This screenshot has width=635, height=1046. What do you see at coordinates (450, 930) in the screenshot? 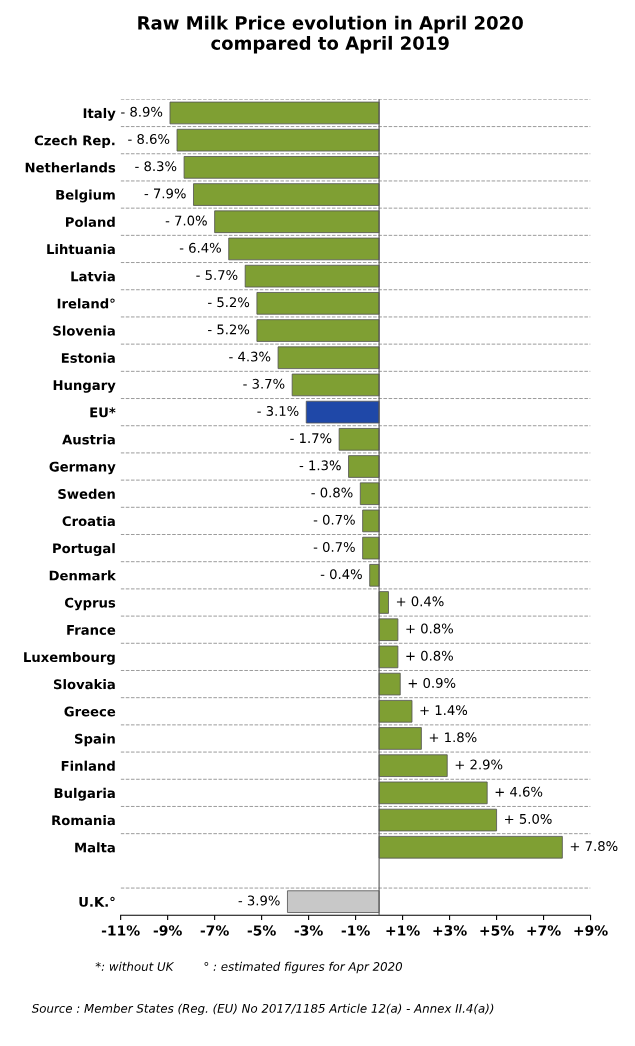
I see `x-tick-label: +3%` at bounding box center [450, 930].